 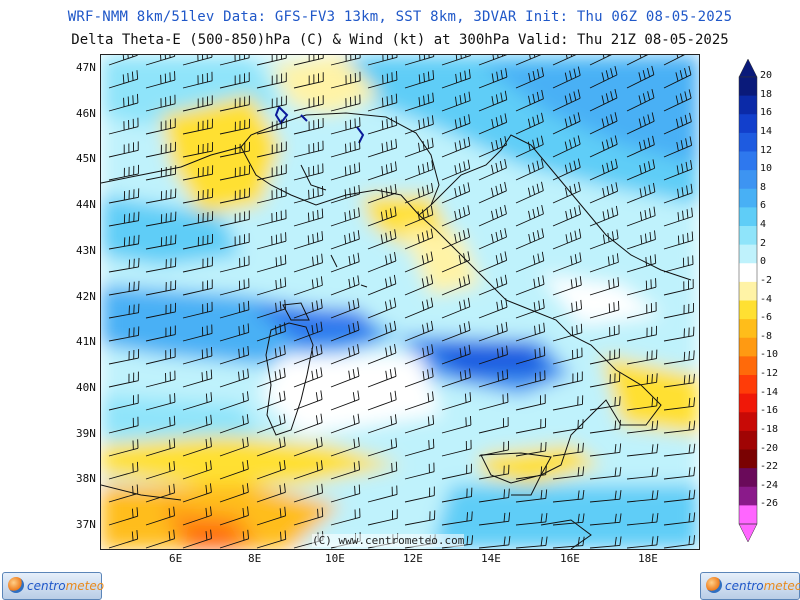 I want to click on centrometeo-logo-left: centrometeo, so click(x=53, y=586).